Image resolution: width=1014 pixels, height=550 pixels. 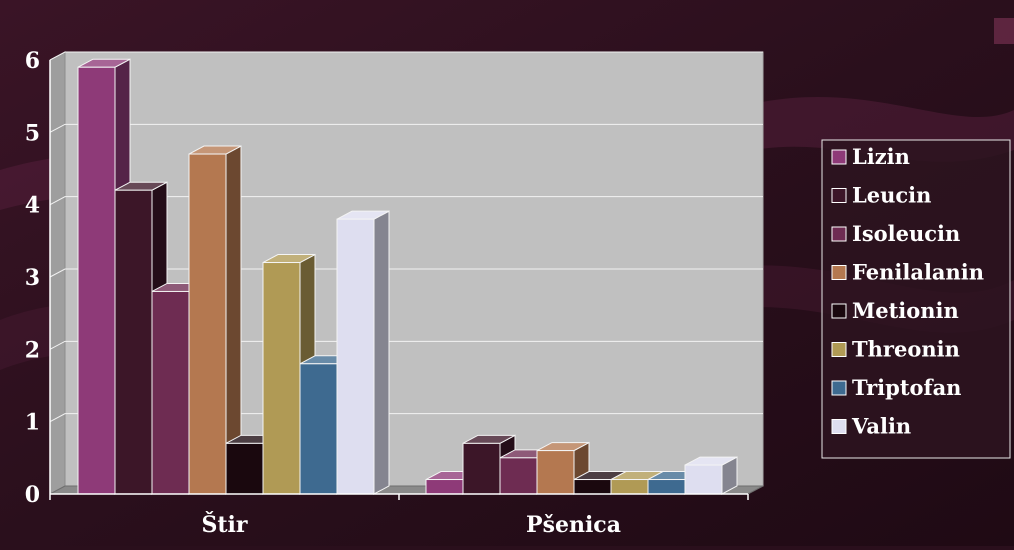 I want to click on legend-label: Fenilalanin, so click(x=918, y=272).